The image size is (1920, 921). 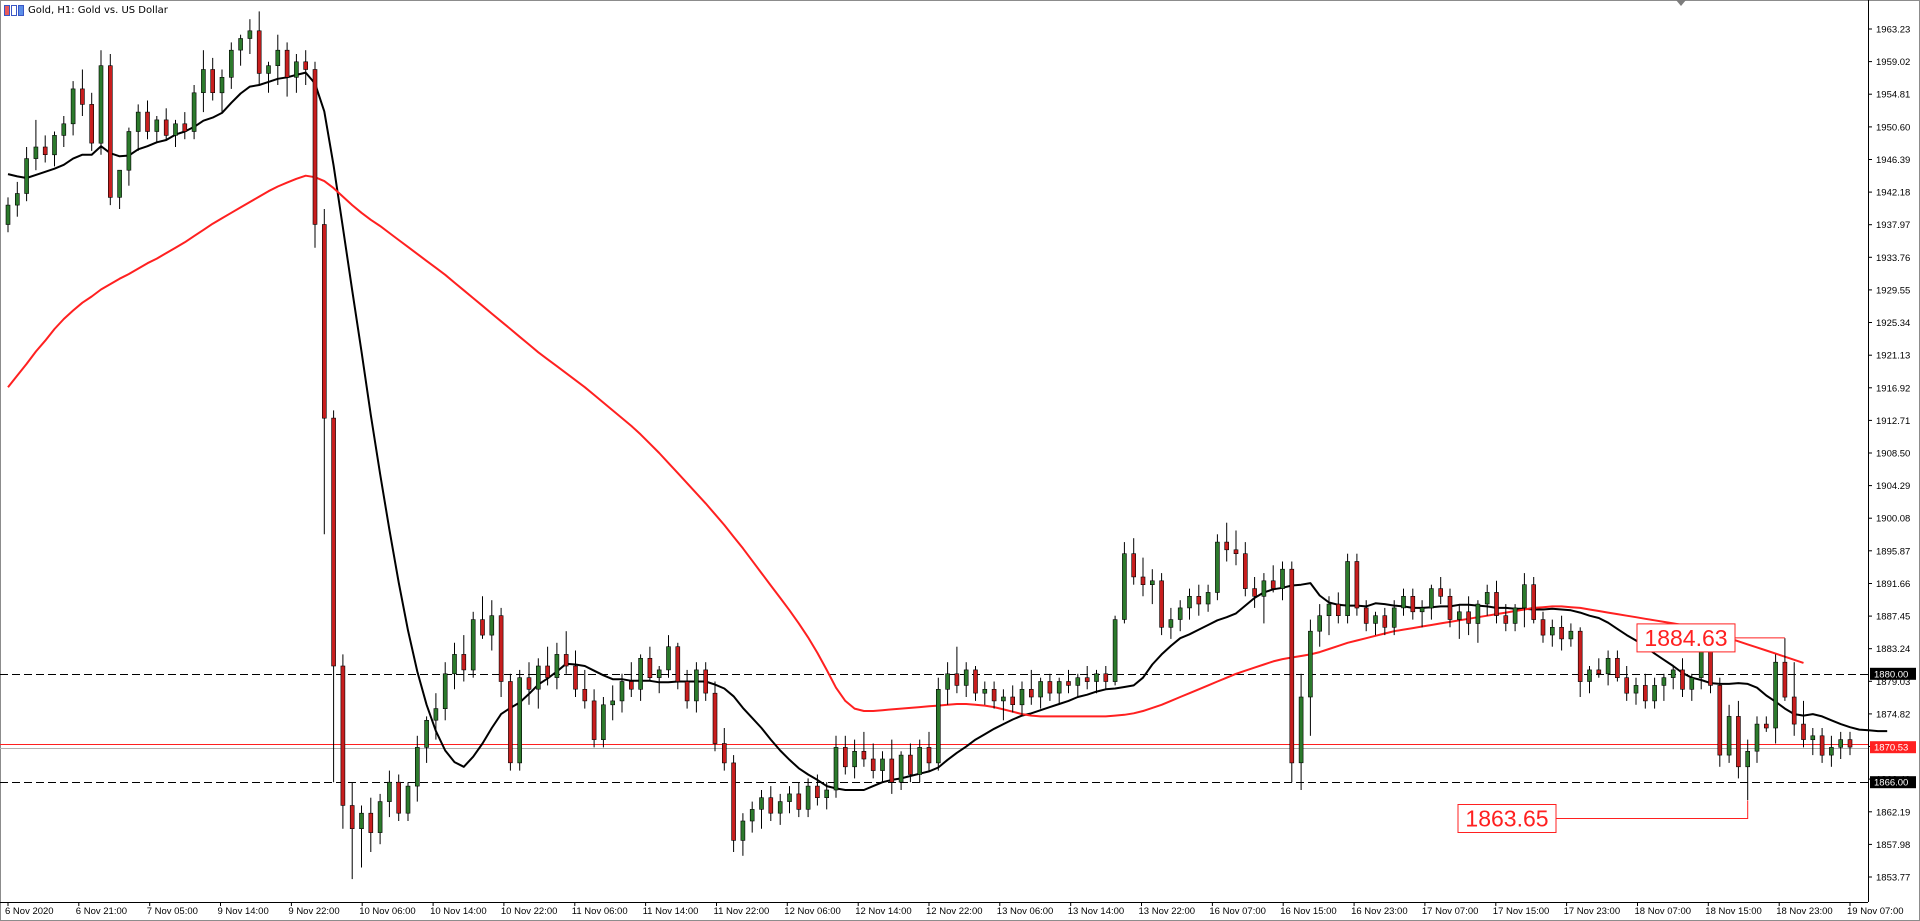 I want to click on price-annotations: 1884.63 1863.65, so click(x=1621, y=728).